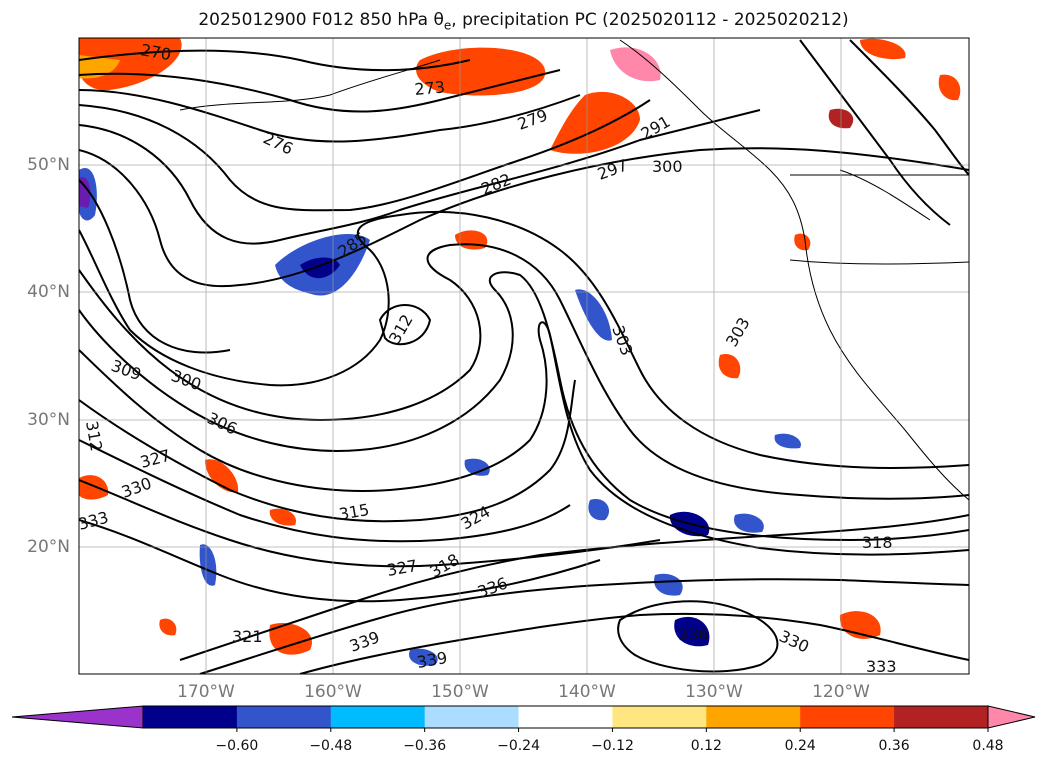 This screenshot has width=1047, height=767. I want to click on colorbar-tick-label: −0.24, so click(518, 746).